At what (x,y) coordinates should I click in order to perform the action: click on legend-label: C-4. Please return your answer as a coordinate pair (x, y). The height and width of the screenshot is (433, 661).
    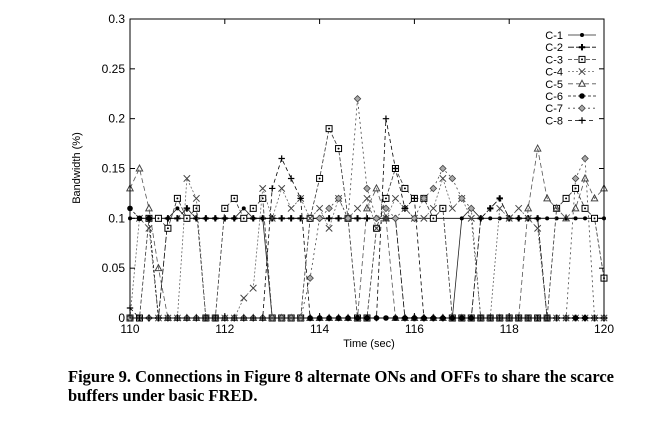
    Looking at the image, I should click on (554, 73).